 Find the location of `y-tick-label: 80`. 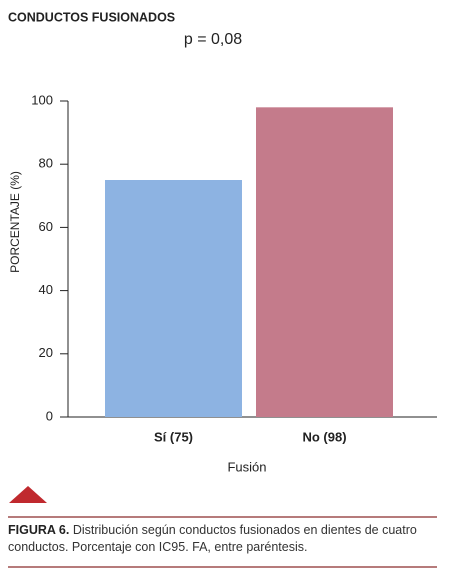

y-tick-label: 80 is located at coordinates (46, 163).